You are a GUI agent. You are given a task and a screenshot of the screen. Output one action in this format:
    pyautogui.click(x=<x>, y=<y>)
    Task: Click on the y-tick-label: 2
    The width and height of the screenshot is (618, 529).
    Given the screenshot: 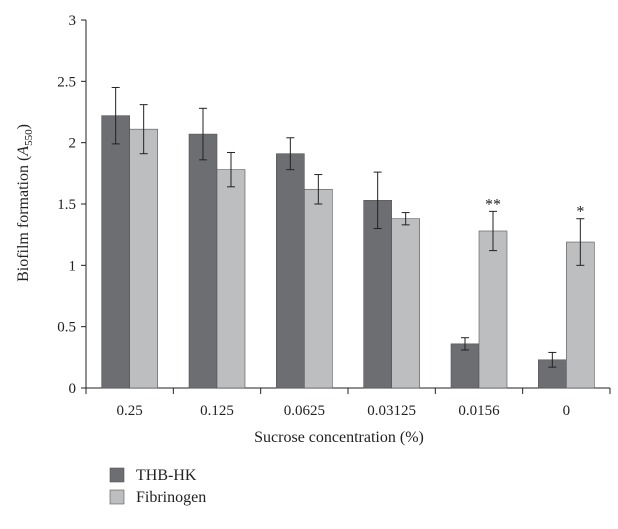 What is the action you would take?
    pyautogui.click(x=73, y=144)
    